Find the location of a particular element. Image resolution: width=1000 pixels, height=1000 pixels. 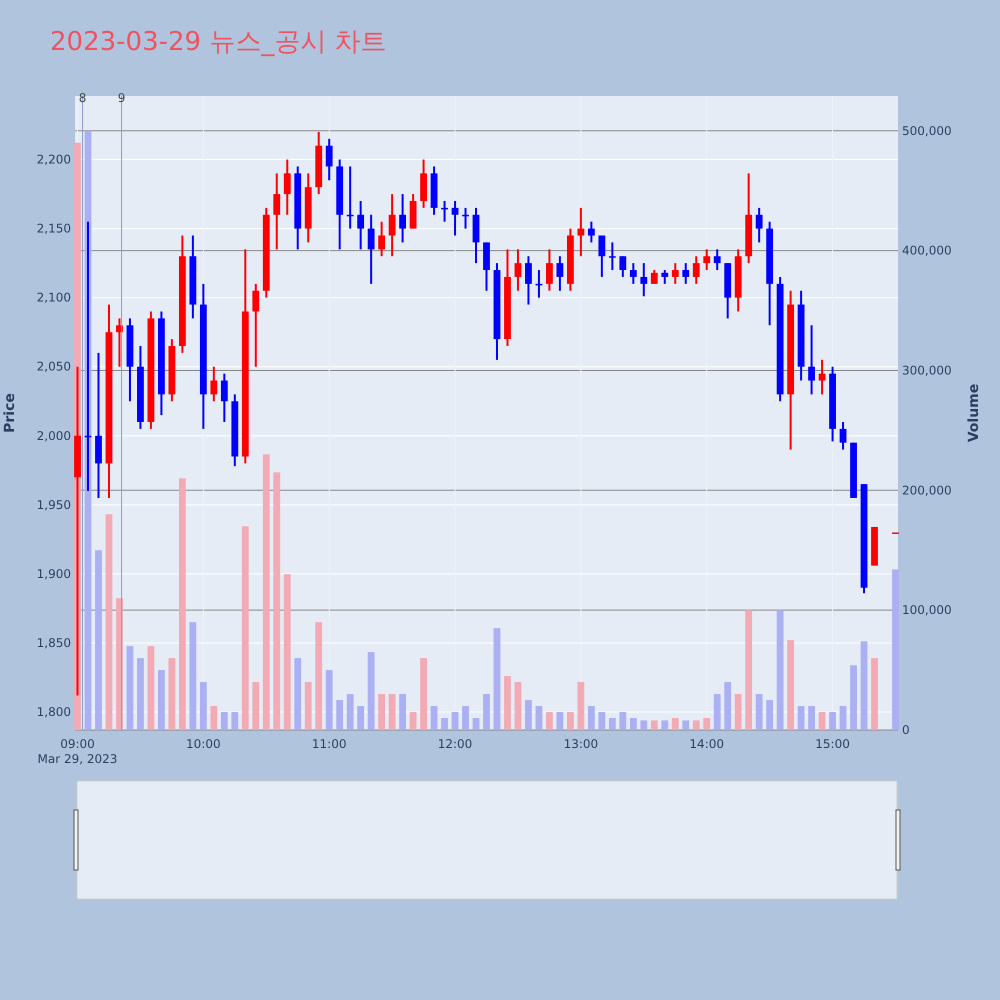

y2-tick-label: 300,000 is located at coordinates (927, 370).